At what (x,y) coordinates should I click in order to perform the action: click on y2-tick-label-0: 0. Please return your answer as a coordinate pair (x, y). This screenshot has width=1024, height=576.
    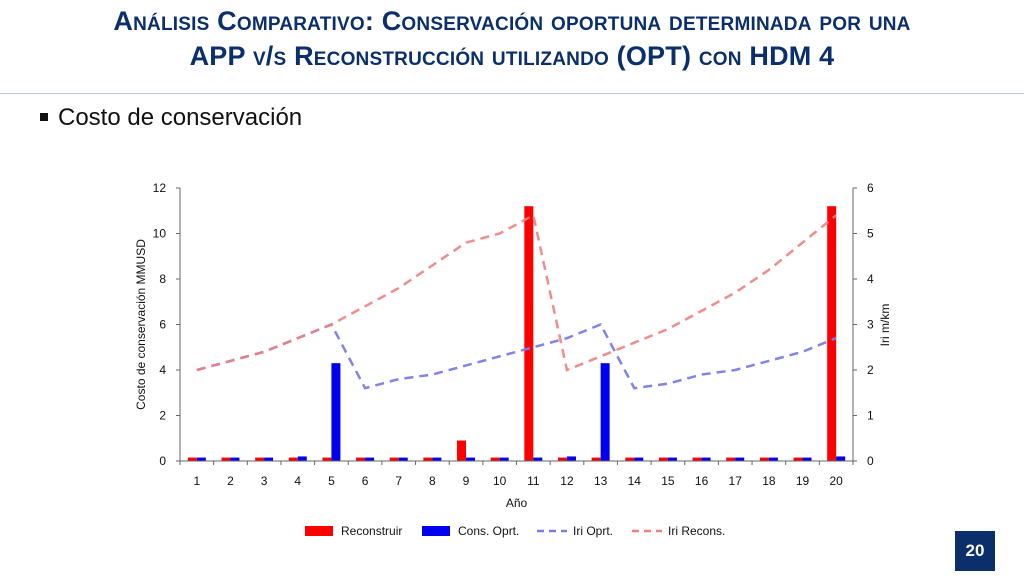
    Looking at the image, I should click on (870, 461).